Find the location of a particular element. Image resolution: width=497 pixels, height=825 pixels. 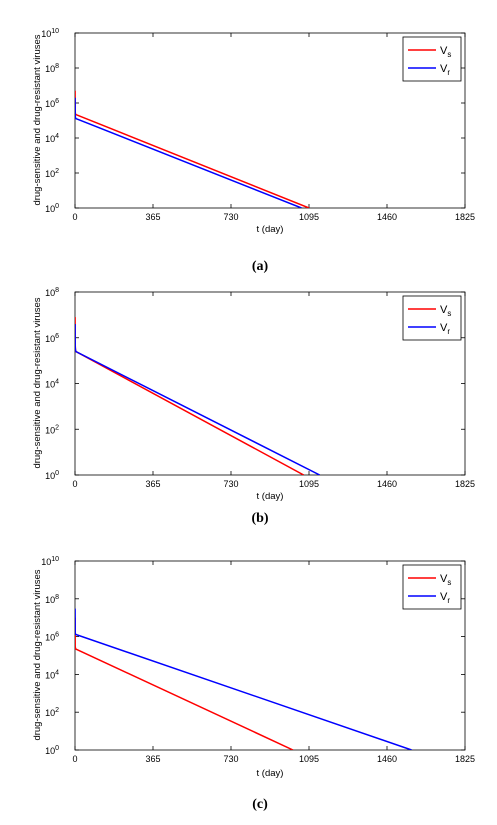

panel-caption: (b) is located at coordinates (259, 518).